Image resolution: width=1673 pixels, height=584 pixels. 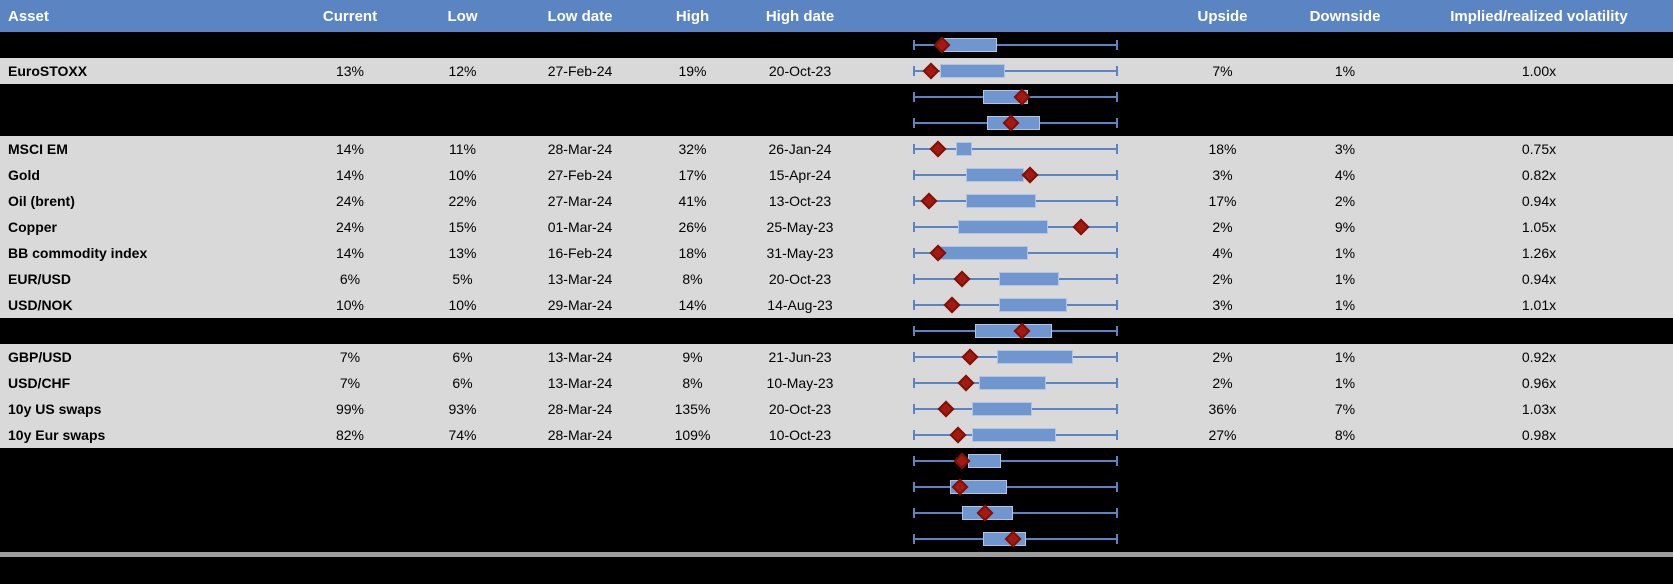 I want to click on high-cell: 18%, so click(x=692, y=253).